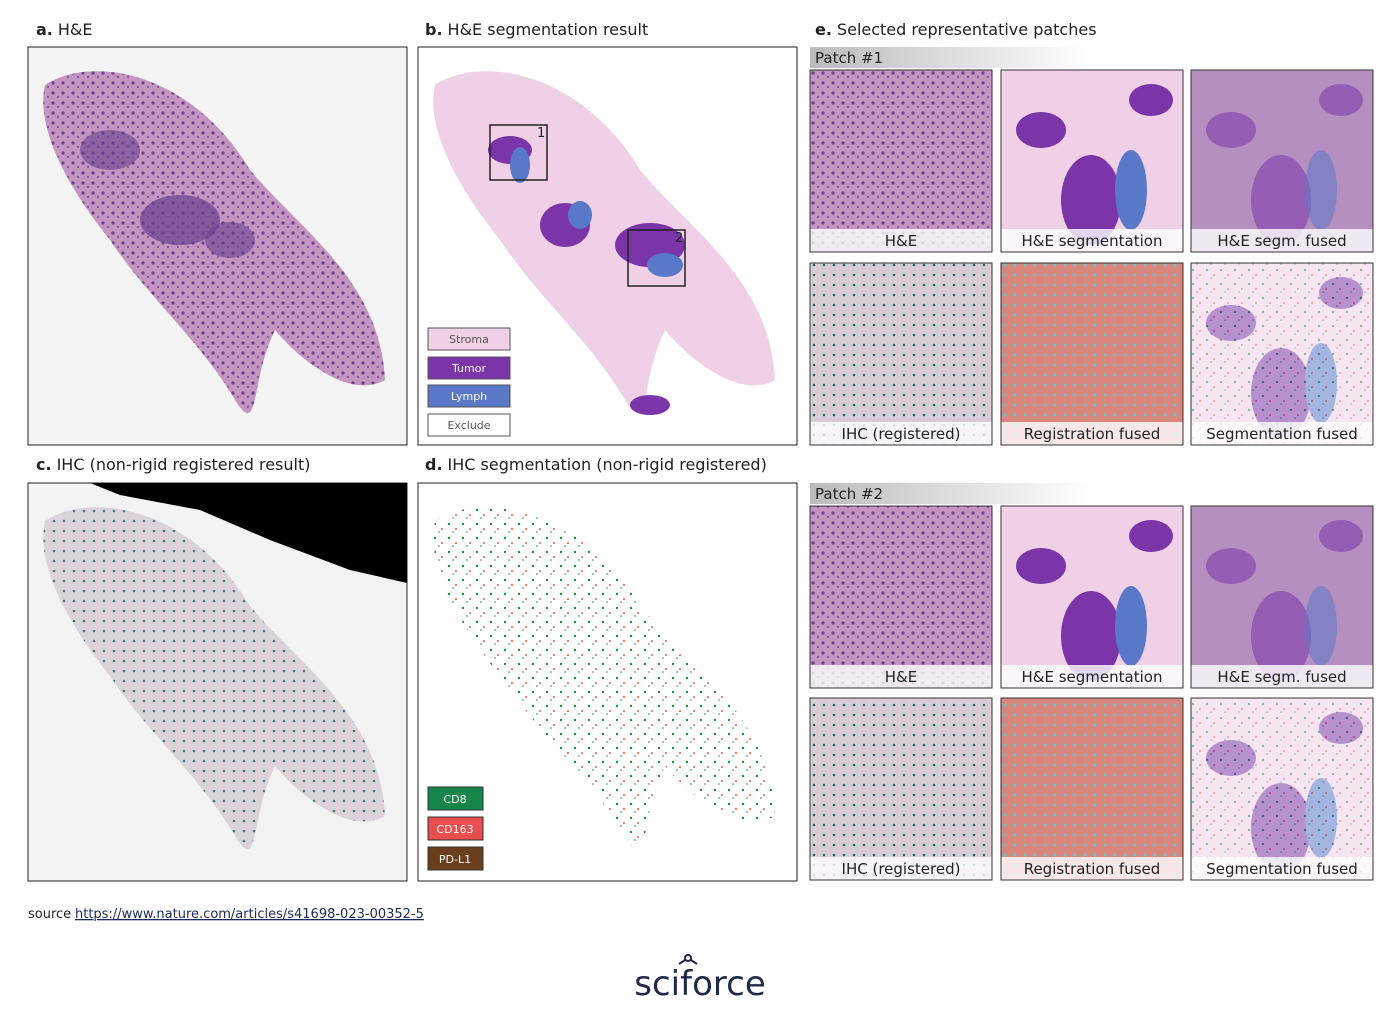 The image size is (1400, 1036). Describe the element at coordinates (469, 339) in the screenshot. I see `legend-label: Stroma` at that location.